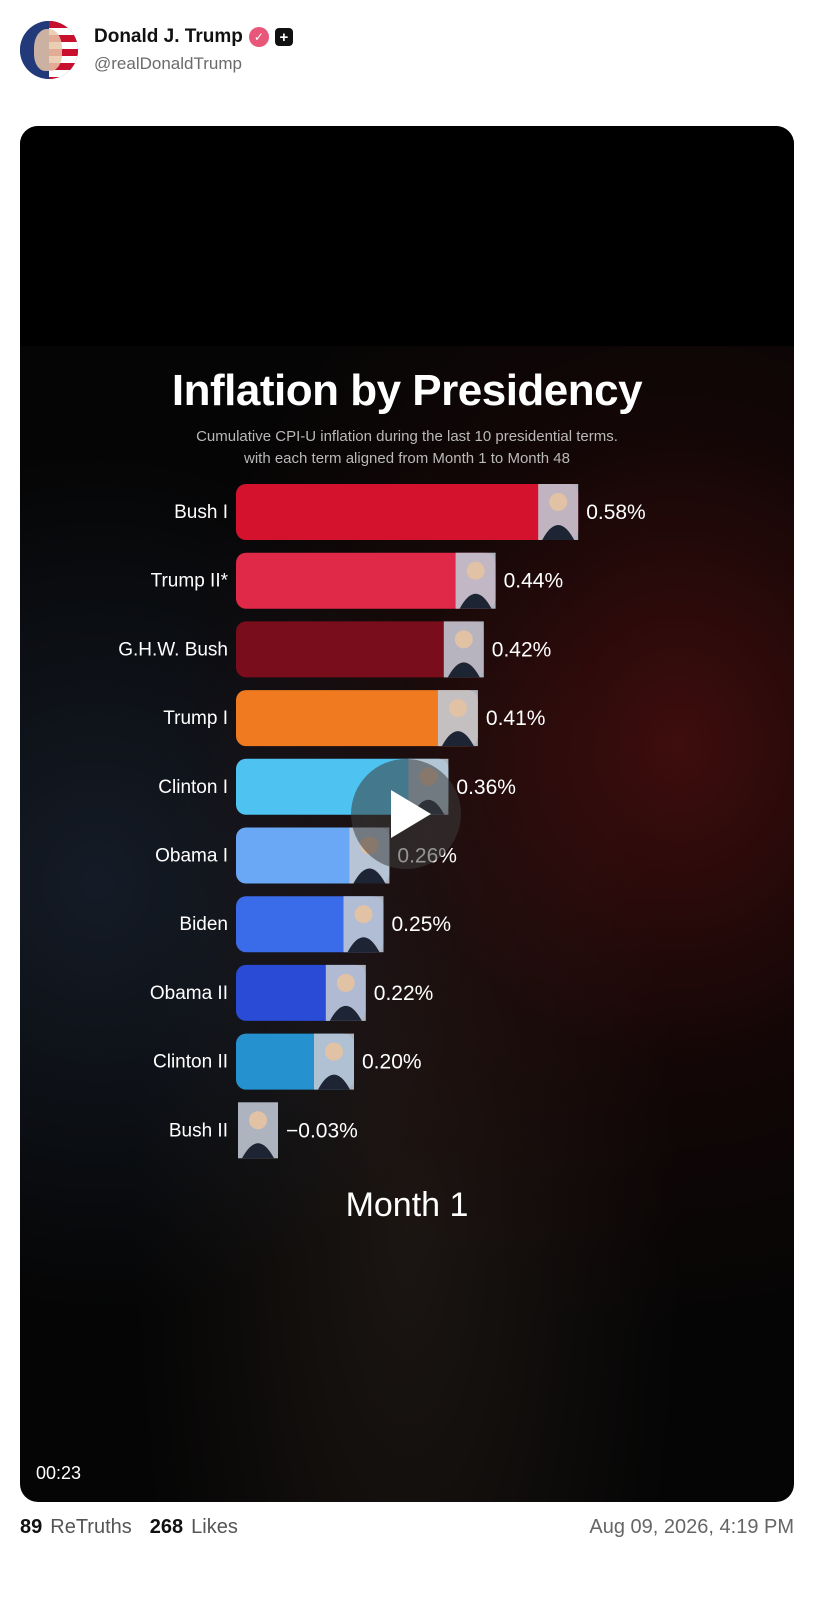  I want to click on portrait-bush-i, so click(558, 512).